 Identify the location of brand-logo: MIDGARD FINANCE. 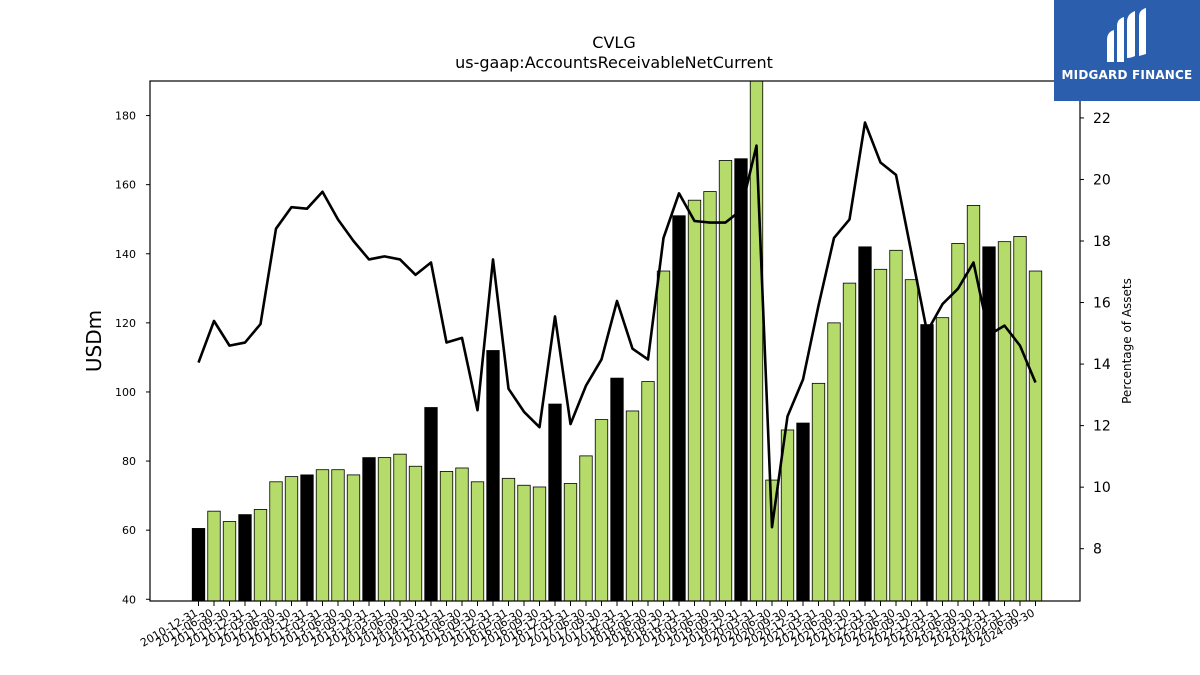
(1127, 50).